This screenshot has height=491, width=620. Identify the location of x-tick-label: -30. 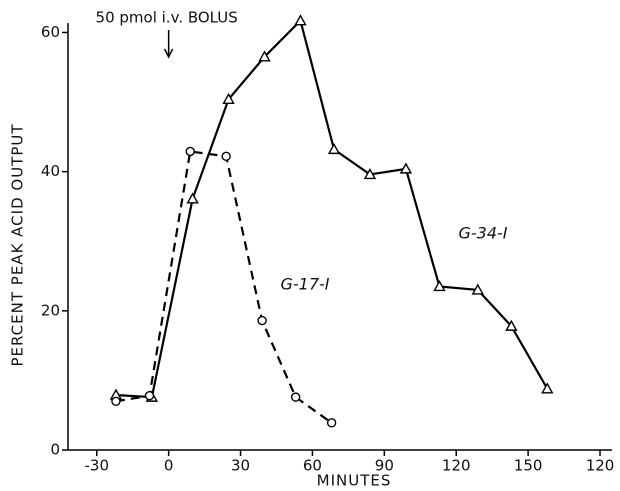
(97, 466).